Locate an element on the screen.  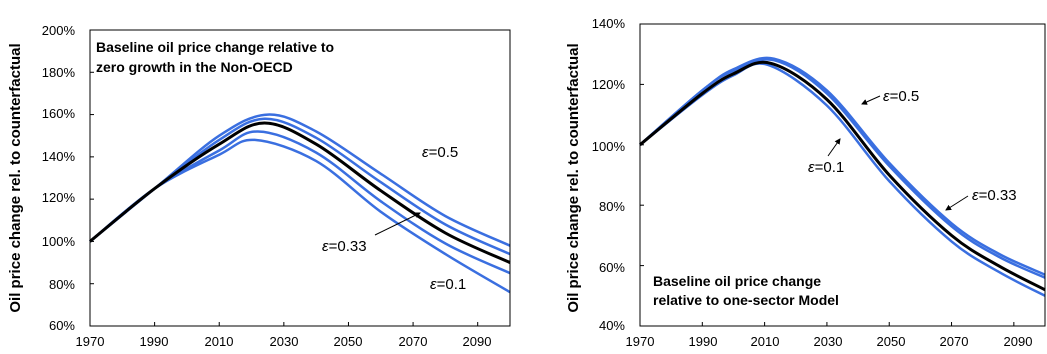
left-annotation-line-1: Baseline oil price change relative to is located at coordinates (215, 47).